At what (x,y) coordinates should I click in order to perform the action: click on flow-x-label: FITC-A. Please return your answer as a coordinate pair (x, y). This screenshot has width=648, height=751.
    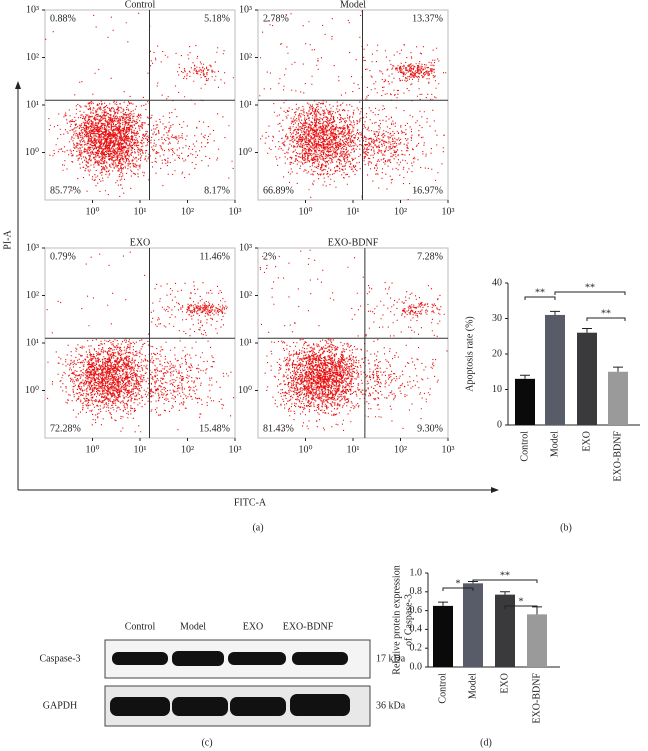
    Looking at the image, I should click on (250, 502).